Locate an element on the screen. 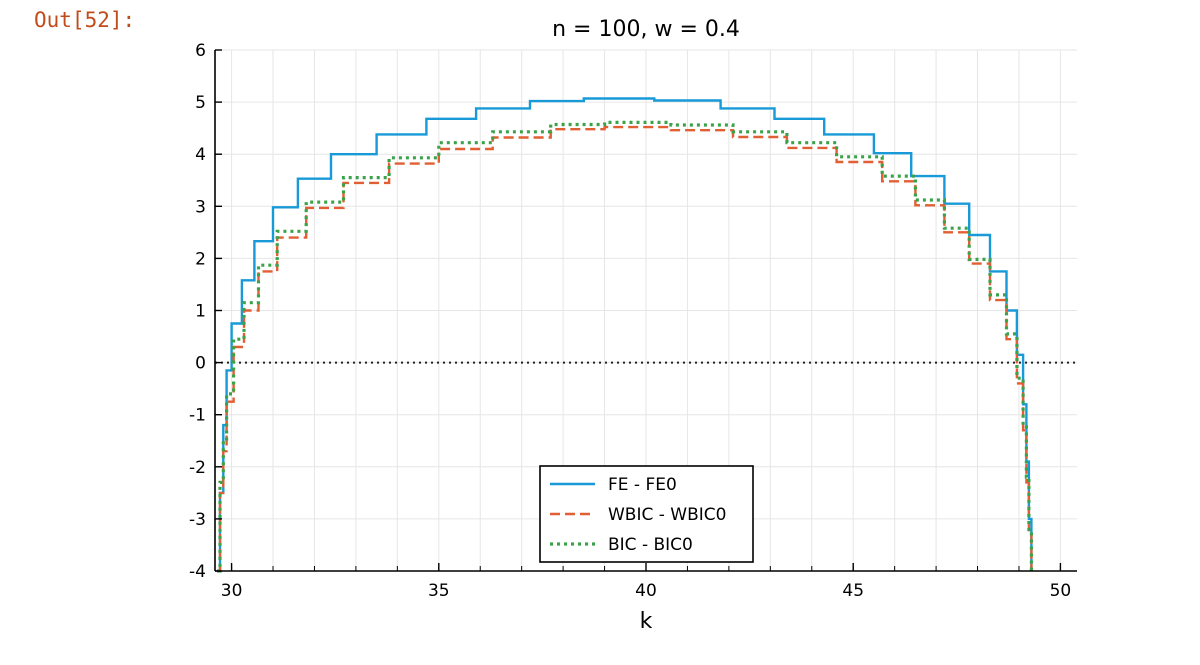 This screenshot has width=1200, height=665. y-tick-label: -1 is located at coordinates (197, 416).